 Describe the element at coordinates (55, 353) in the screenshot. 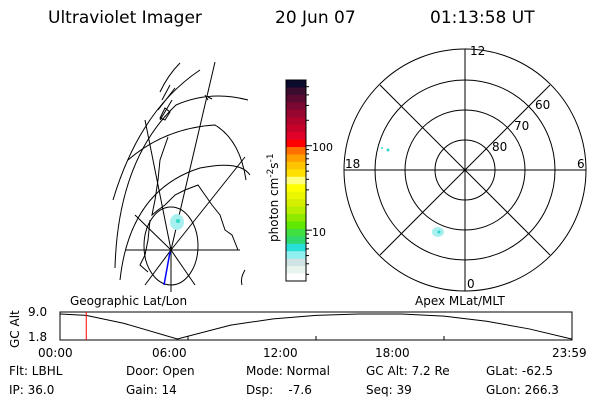

I see `xtick-0000: 00:00` at that location.